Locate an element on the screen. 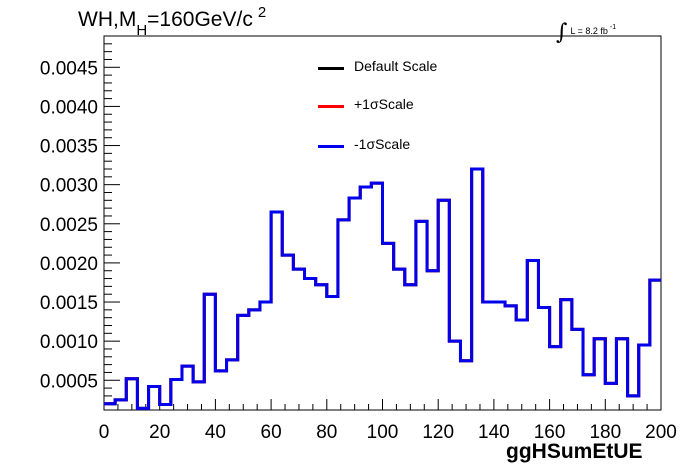 This screenshot has width=696, height=472. x-tick-label: 180 is located at coordinates (605, 432).